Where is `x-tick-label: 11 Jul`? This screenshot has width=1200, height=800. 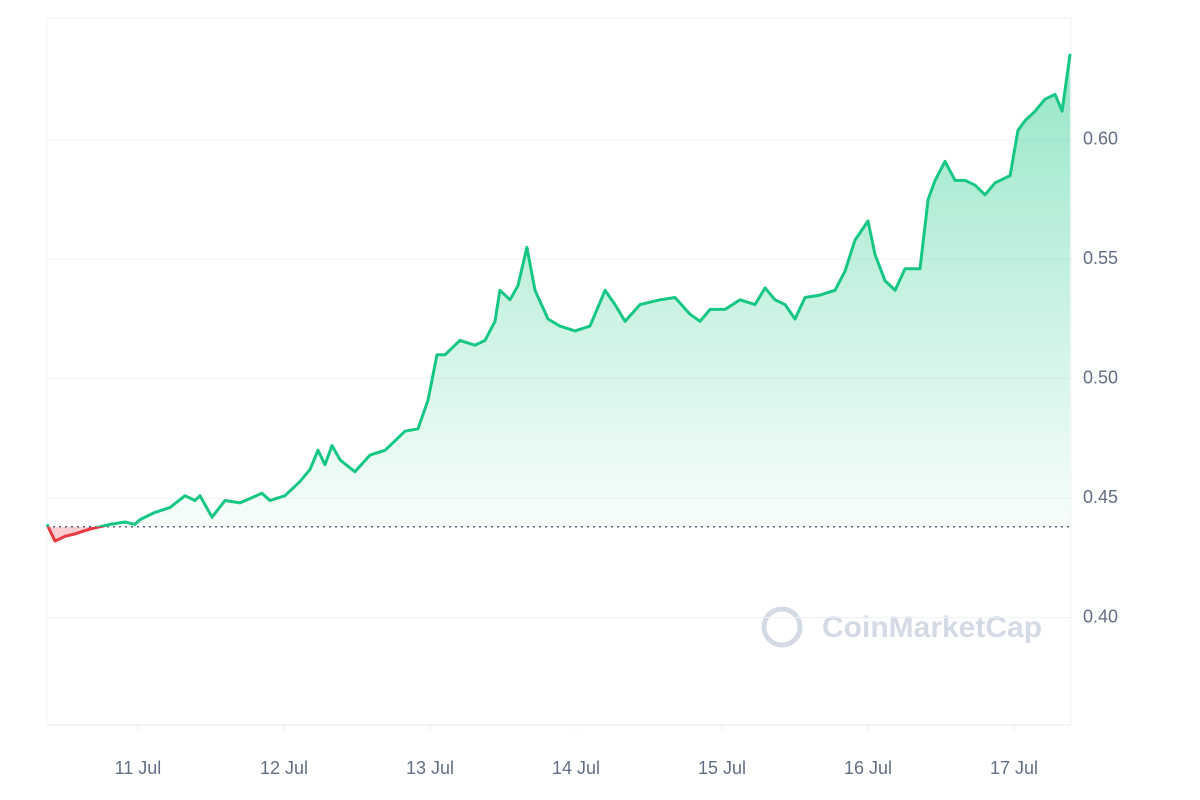 x-tick-label: 11 Jul is located at coordinates (138, 768).